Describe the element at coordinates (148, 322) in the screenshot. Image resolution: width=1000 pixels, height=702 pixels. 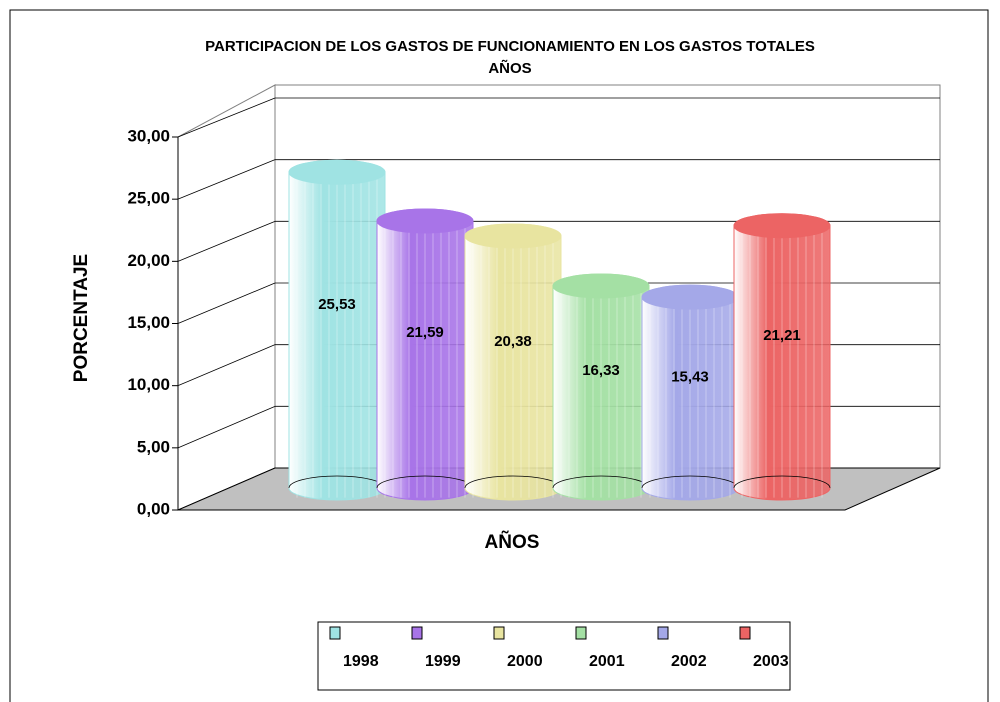
I see `y-tick-label: 15,00` at that location.